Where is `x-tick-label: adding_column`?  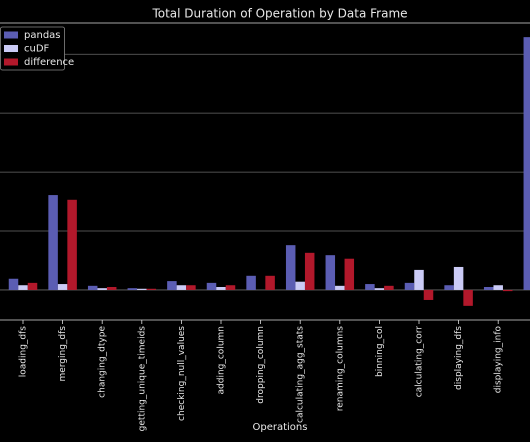
x-tick-label: adding_column is located at coordinates (222, 360).